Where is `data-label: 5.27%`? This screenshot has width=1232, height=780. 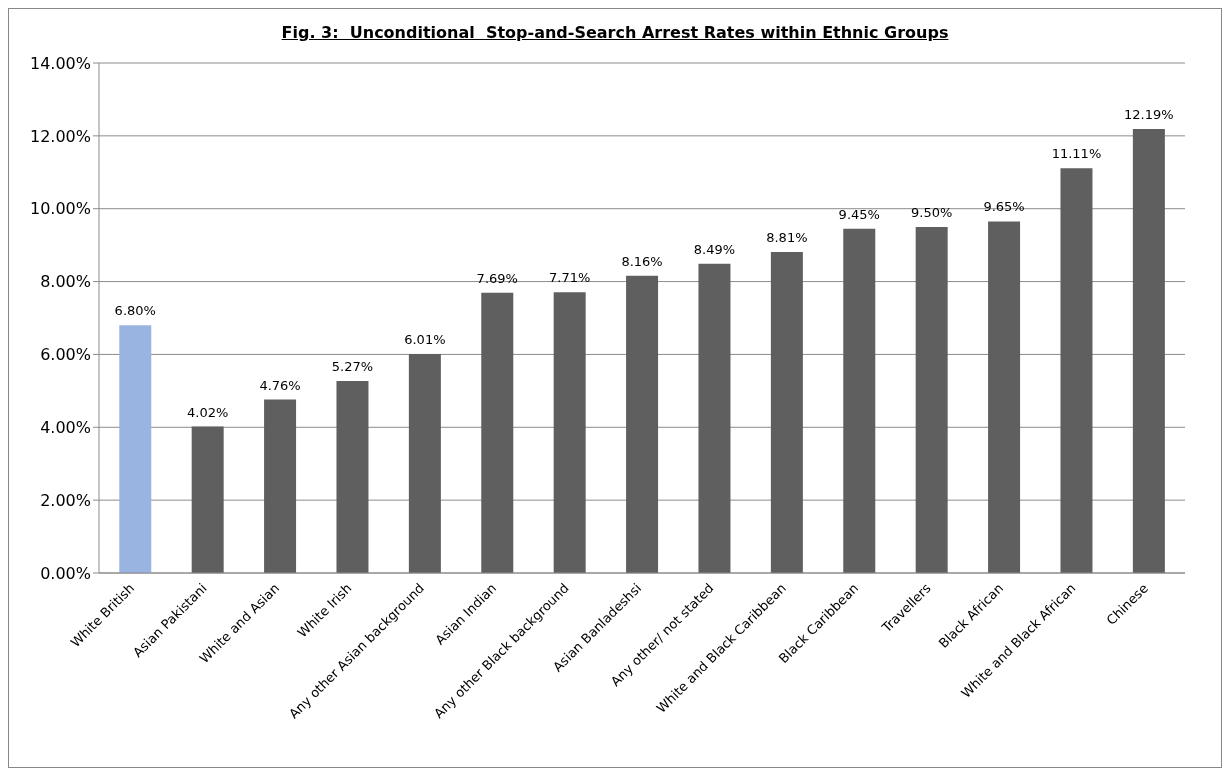
data-label: 5.27% is located at coordinates (352, 367).